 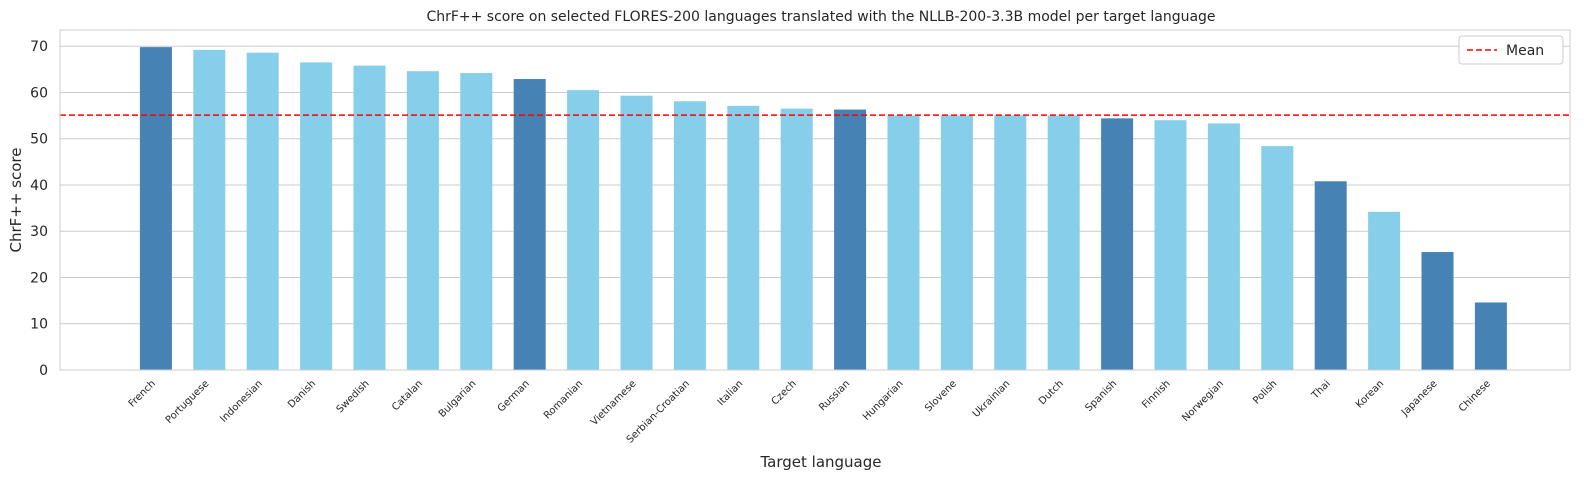 I want to click on y-tick-label: 10, so click(x=39, y=325).